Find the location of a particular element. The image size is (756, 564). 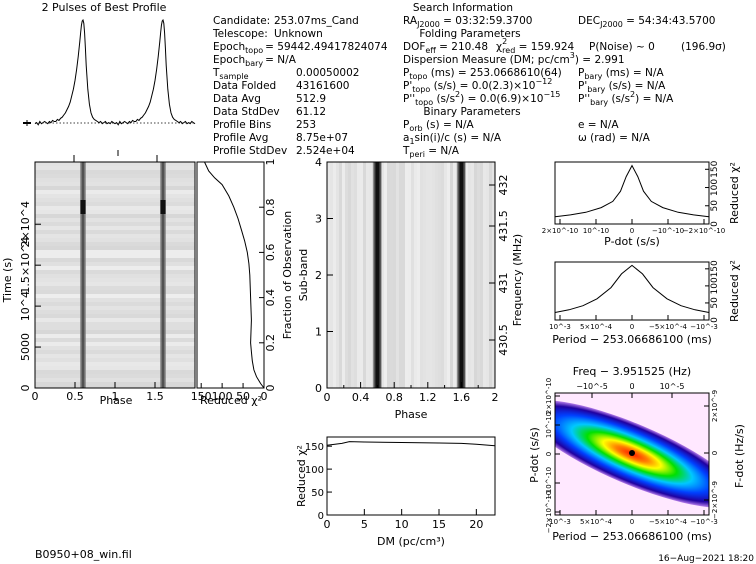

subband-xlabel: Phase is located at coordinates (411, 414).